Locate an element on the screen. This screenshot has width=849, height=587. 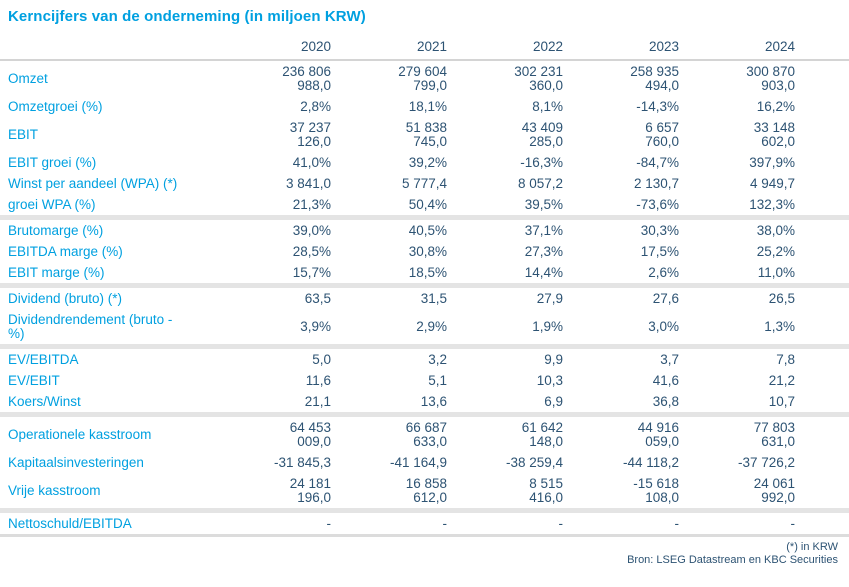
table-row: Brutomarge (%) 39,0% 40,5% 37,1% 30,3% 38,0% is located at coordinates (424, 230).